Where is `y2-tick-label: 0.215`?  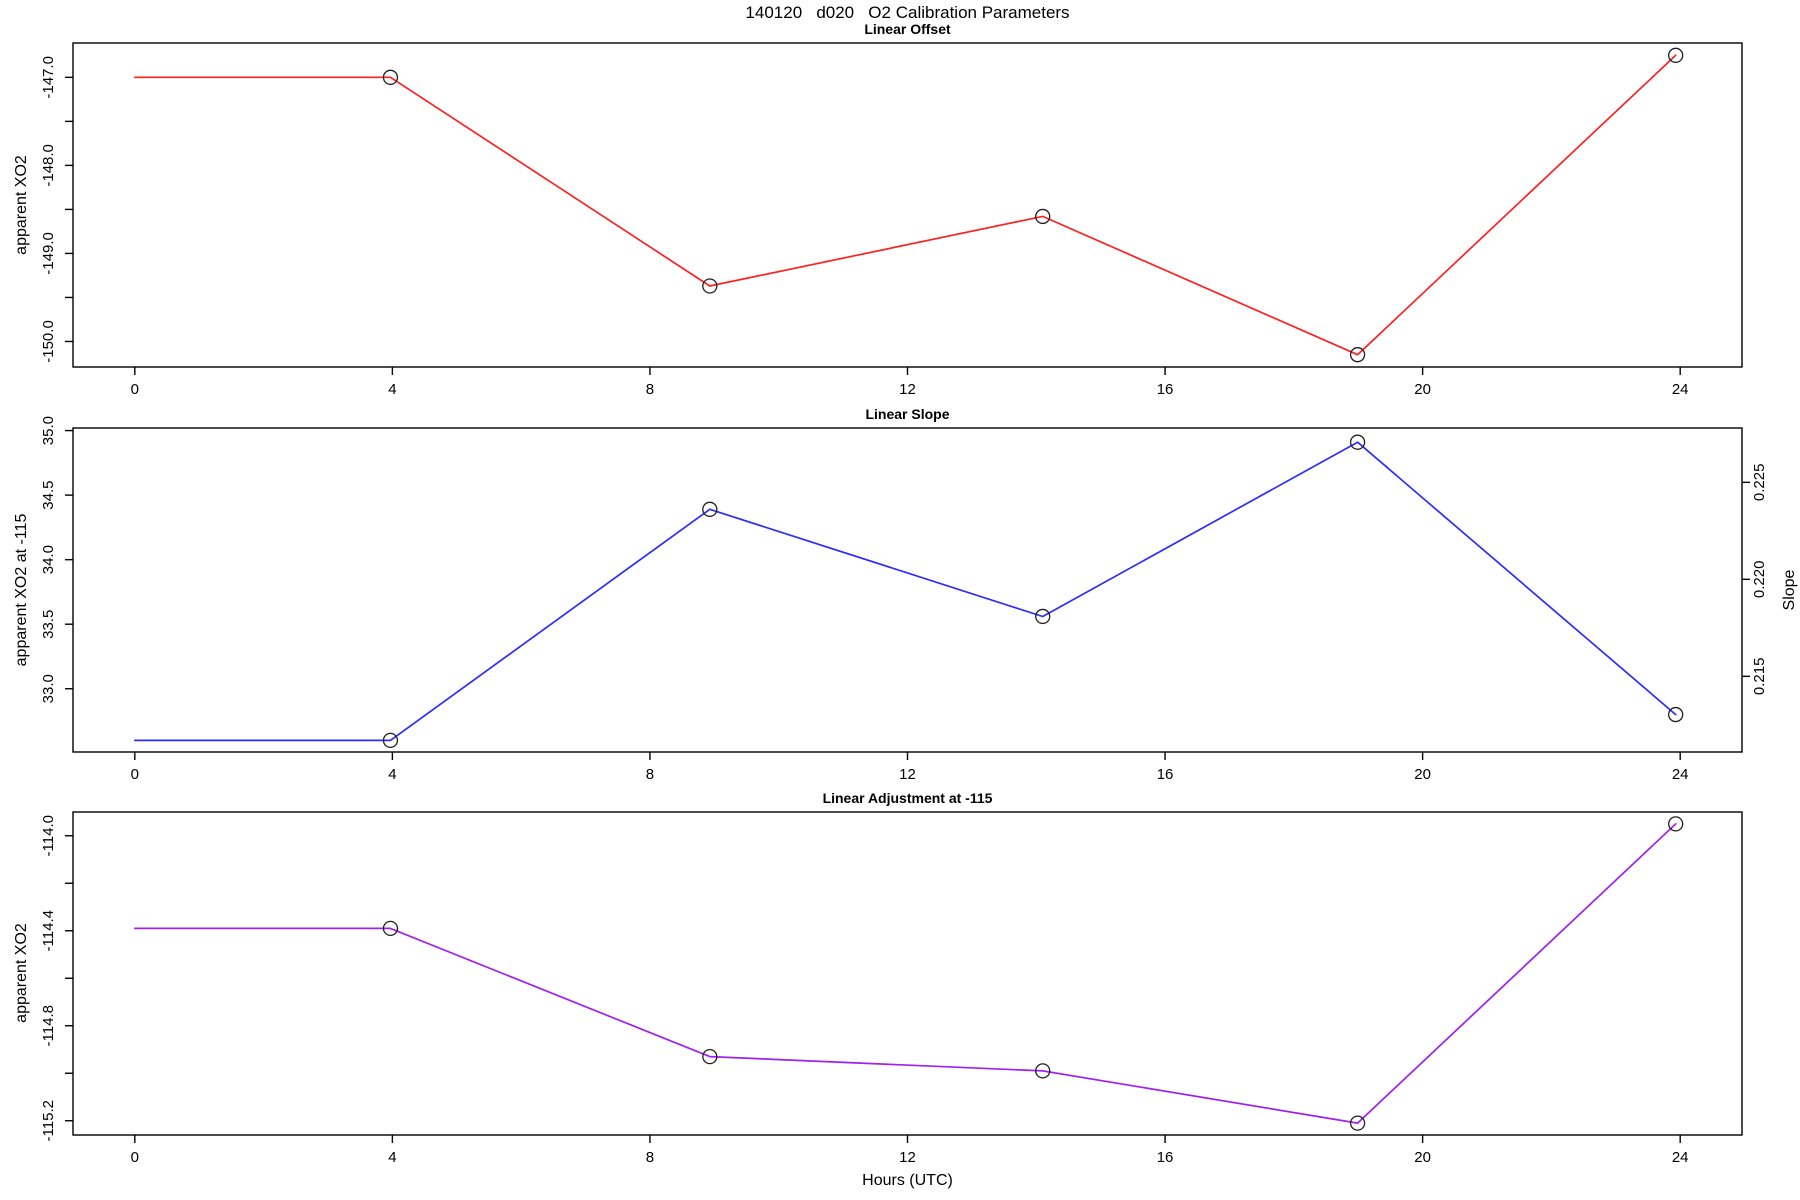 y2-tick-label: 0.215 is located at coordinates (1759, 677).